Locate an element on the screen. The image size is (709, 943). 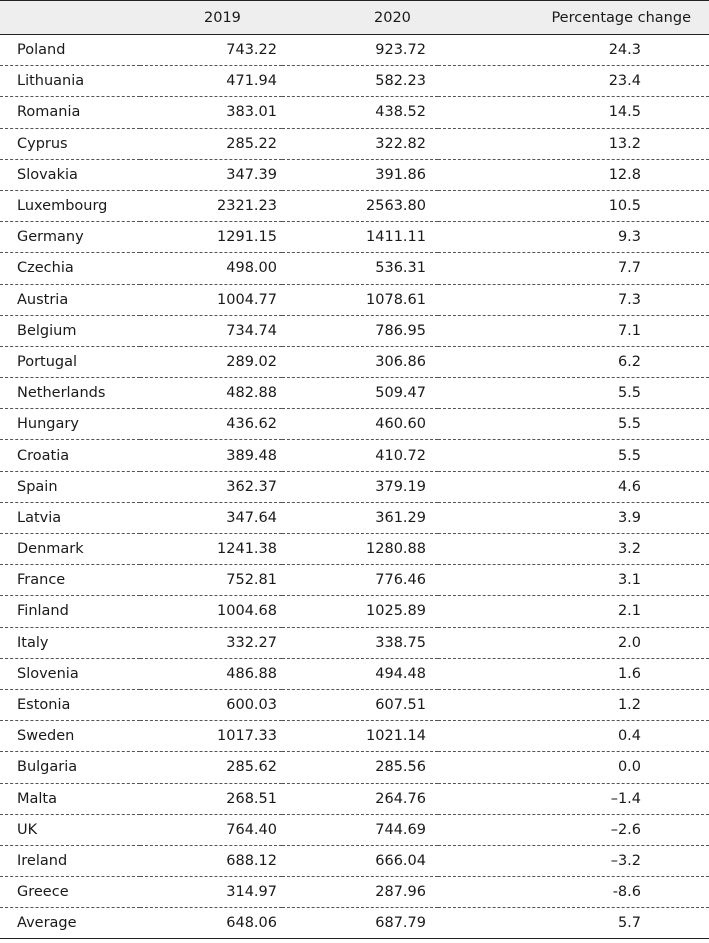
table-row: Germany 1291.15 1411.11 9.3 is located at coordinates (354, 237).